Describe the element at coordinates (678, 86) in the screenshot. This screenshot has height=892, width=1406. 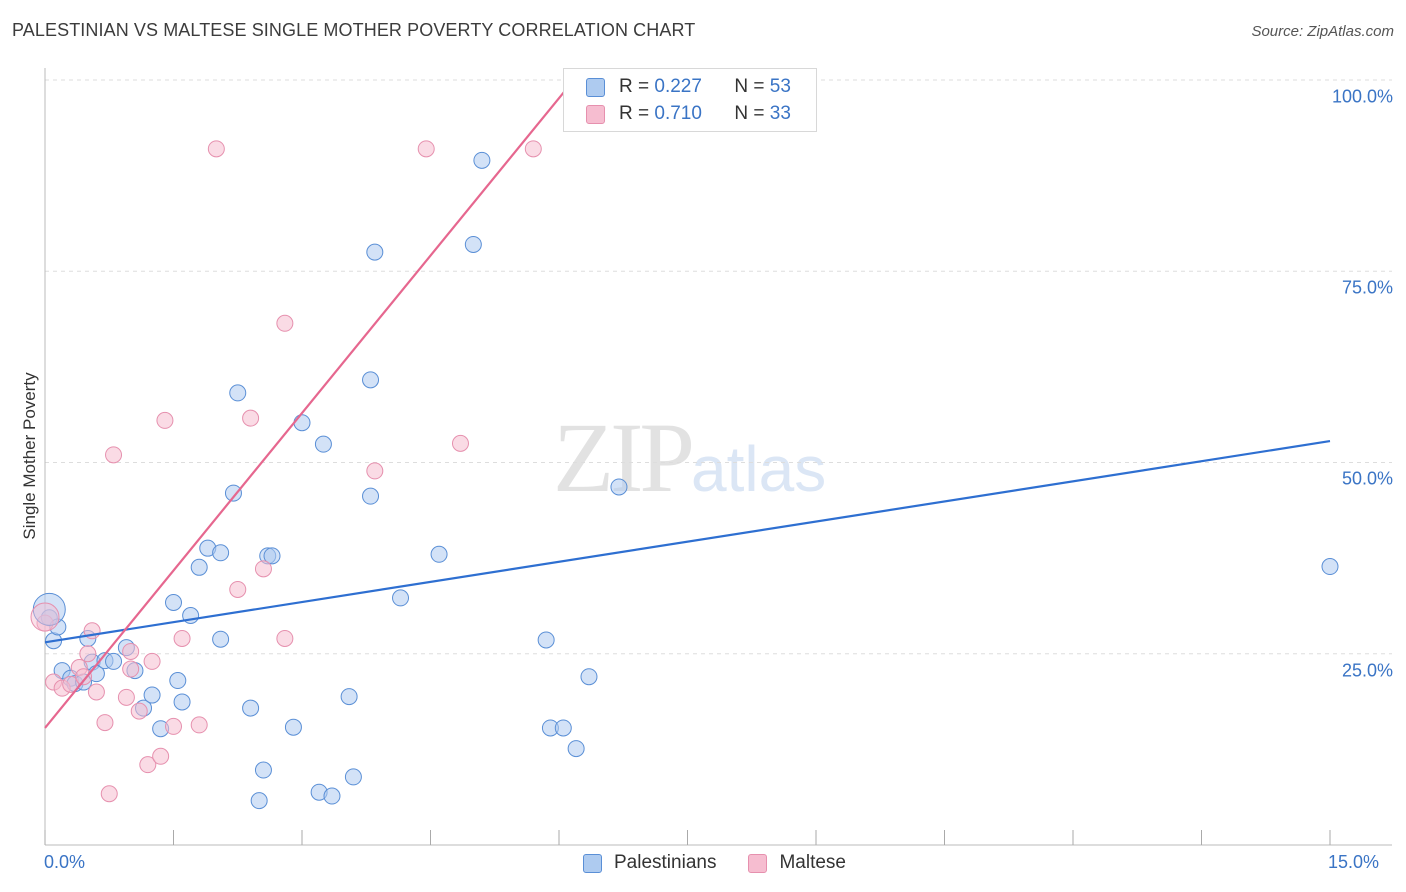
I see `r-value: 0.227` at that location.